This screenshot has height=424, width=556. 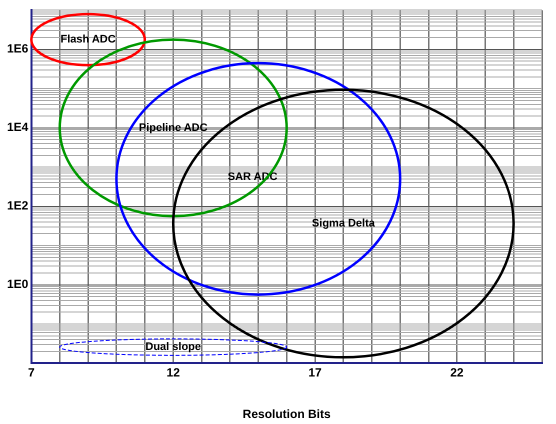 I want to click on y-tick-label: 1E0, so click(x=17, y=284).